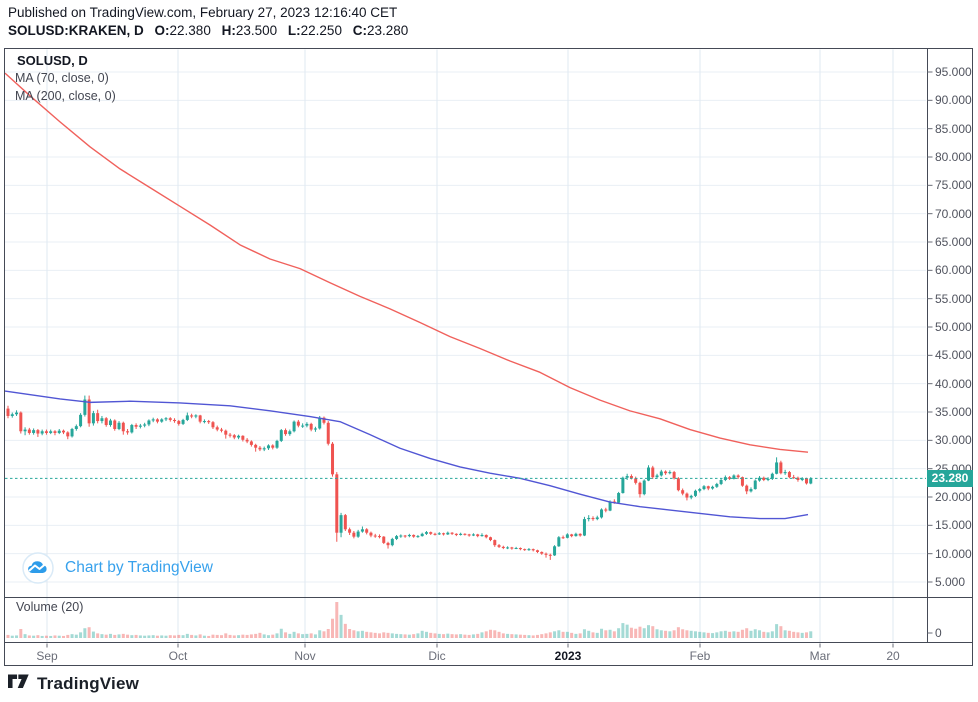 The image size is (978, 702). What do you see at coordinates (953, 270) in the screenshot?
I see `price-axis-label: 60.000` at bounding box center [953, 270].